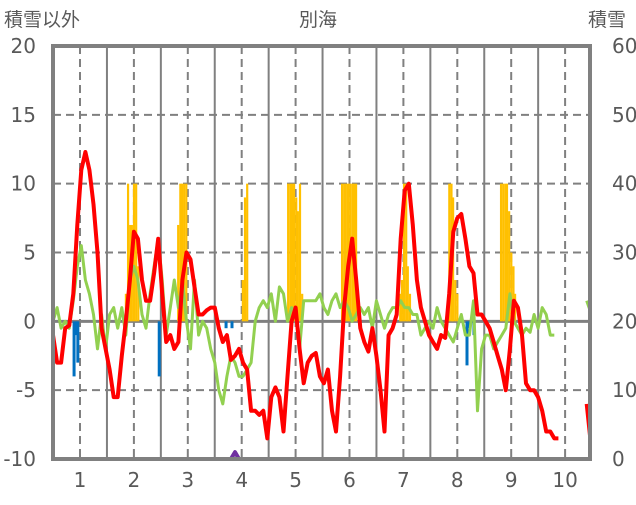  I want to click on x-tick: 7, so click(403, 480).